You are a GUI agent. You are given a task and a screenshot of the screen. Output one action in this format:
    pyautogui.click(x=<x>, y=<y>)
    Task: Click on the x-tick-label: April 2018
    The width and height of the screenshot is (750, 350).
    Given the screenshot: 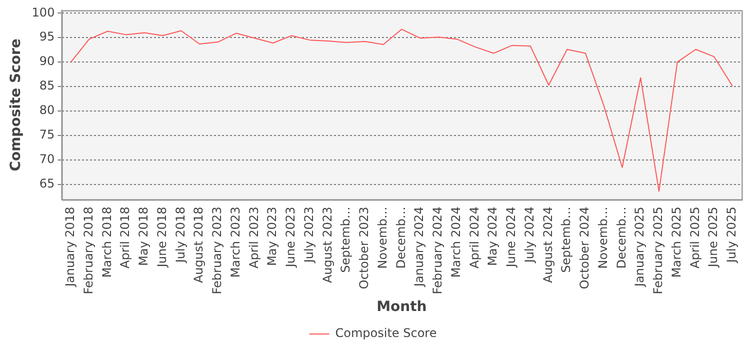 What is the action you would take?
    pyautogui.click(x=125, y=237)
    